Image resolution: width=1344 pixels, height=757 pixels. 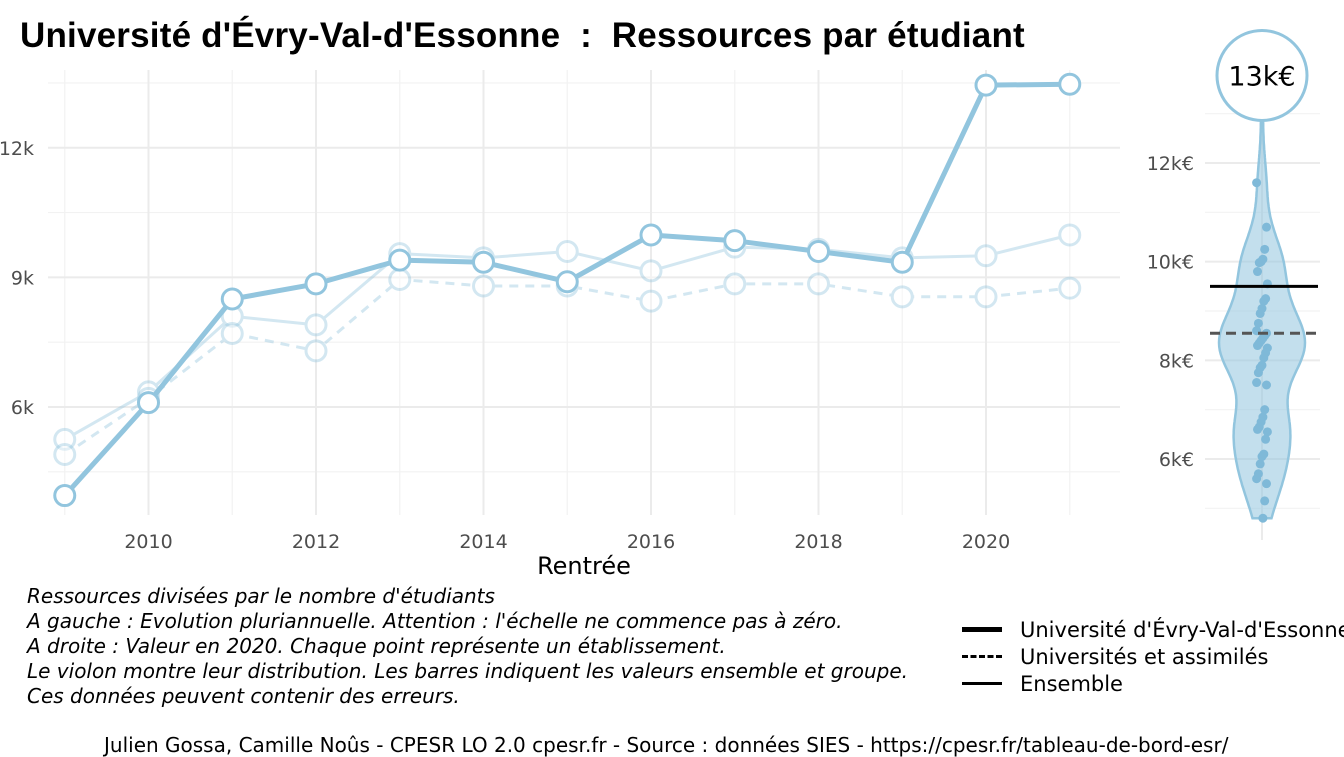 What do you see at coordinates (17, 149) in the screenshot?
I see `y-tick-label: 12k` at bounding box center [17, 149].